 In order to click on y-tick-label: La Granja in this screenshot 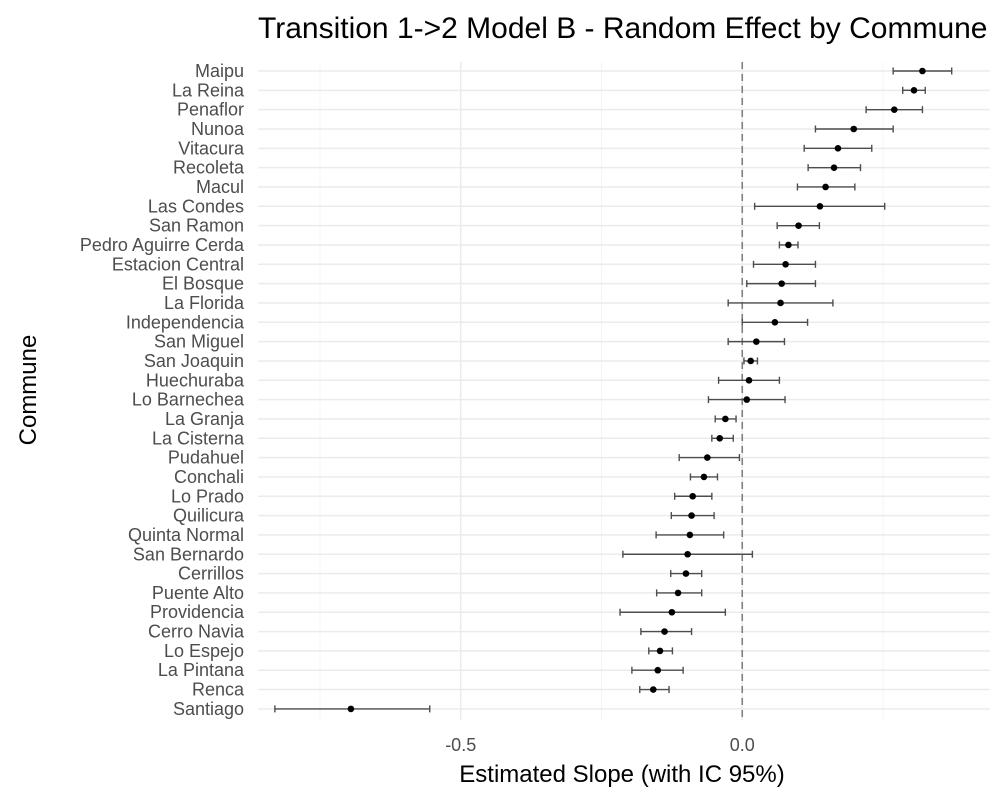, I will do `click(205, 419)`.